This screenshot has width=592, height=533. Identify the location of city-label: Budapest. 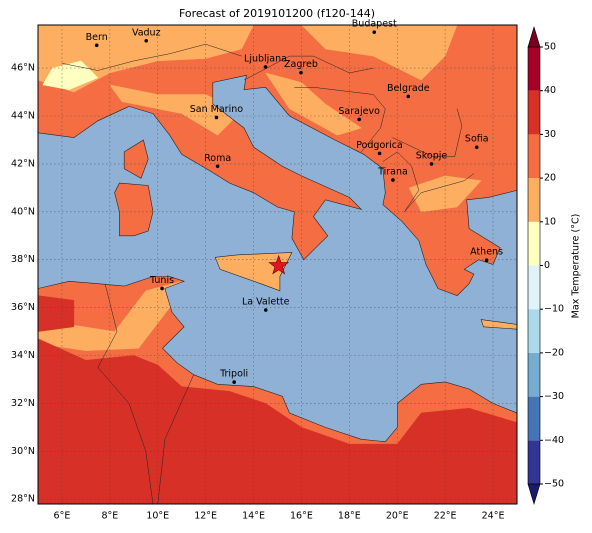
(374, 24).